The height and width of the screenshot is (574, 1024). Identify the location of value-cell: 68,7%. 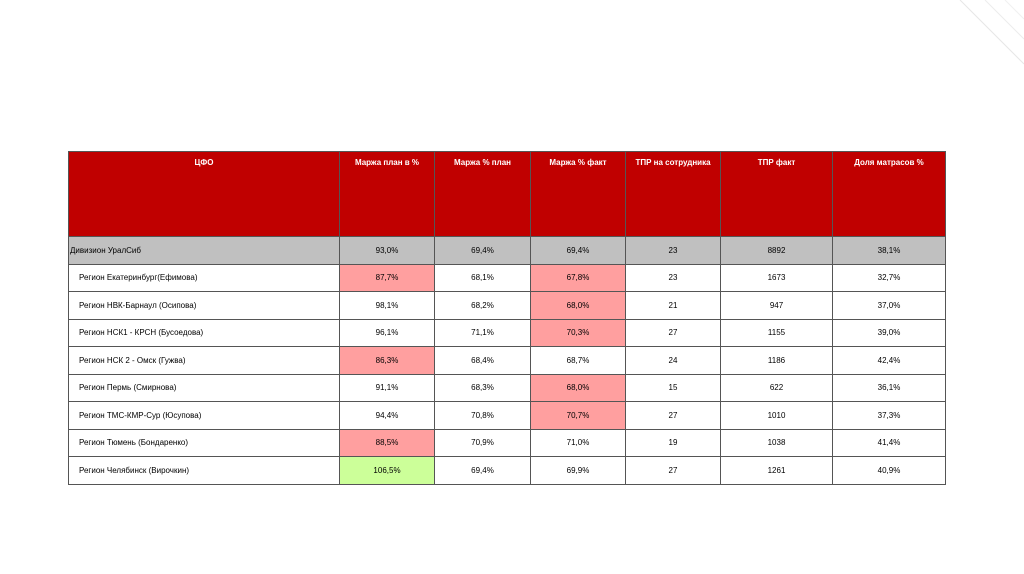
(578, 360).